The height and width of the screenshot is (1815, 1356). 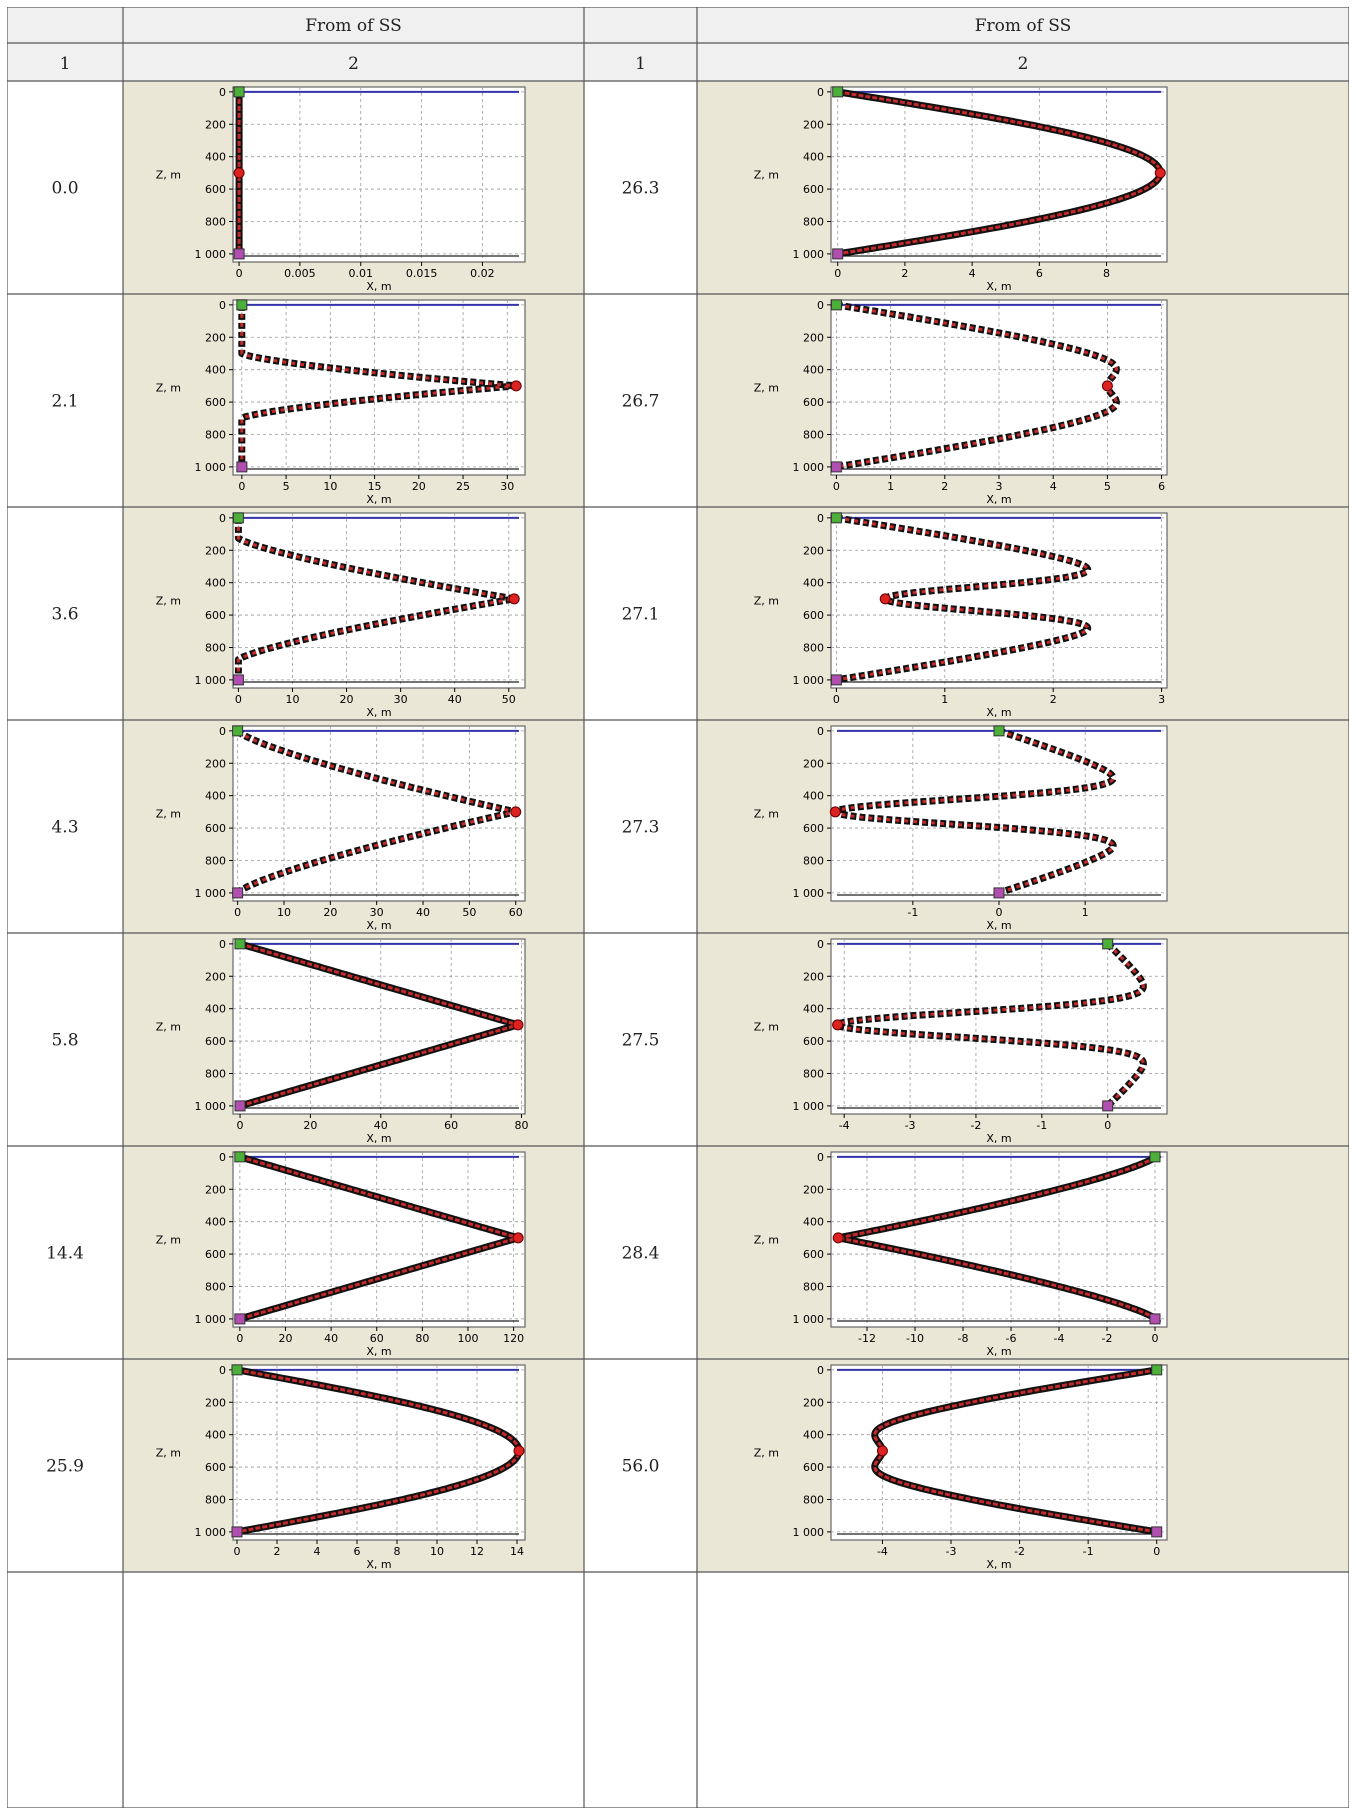 I want to click on x-tick-label: 25, so click(x=463, y=486).